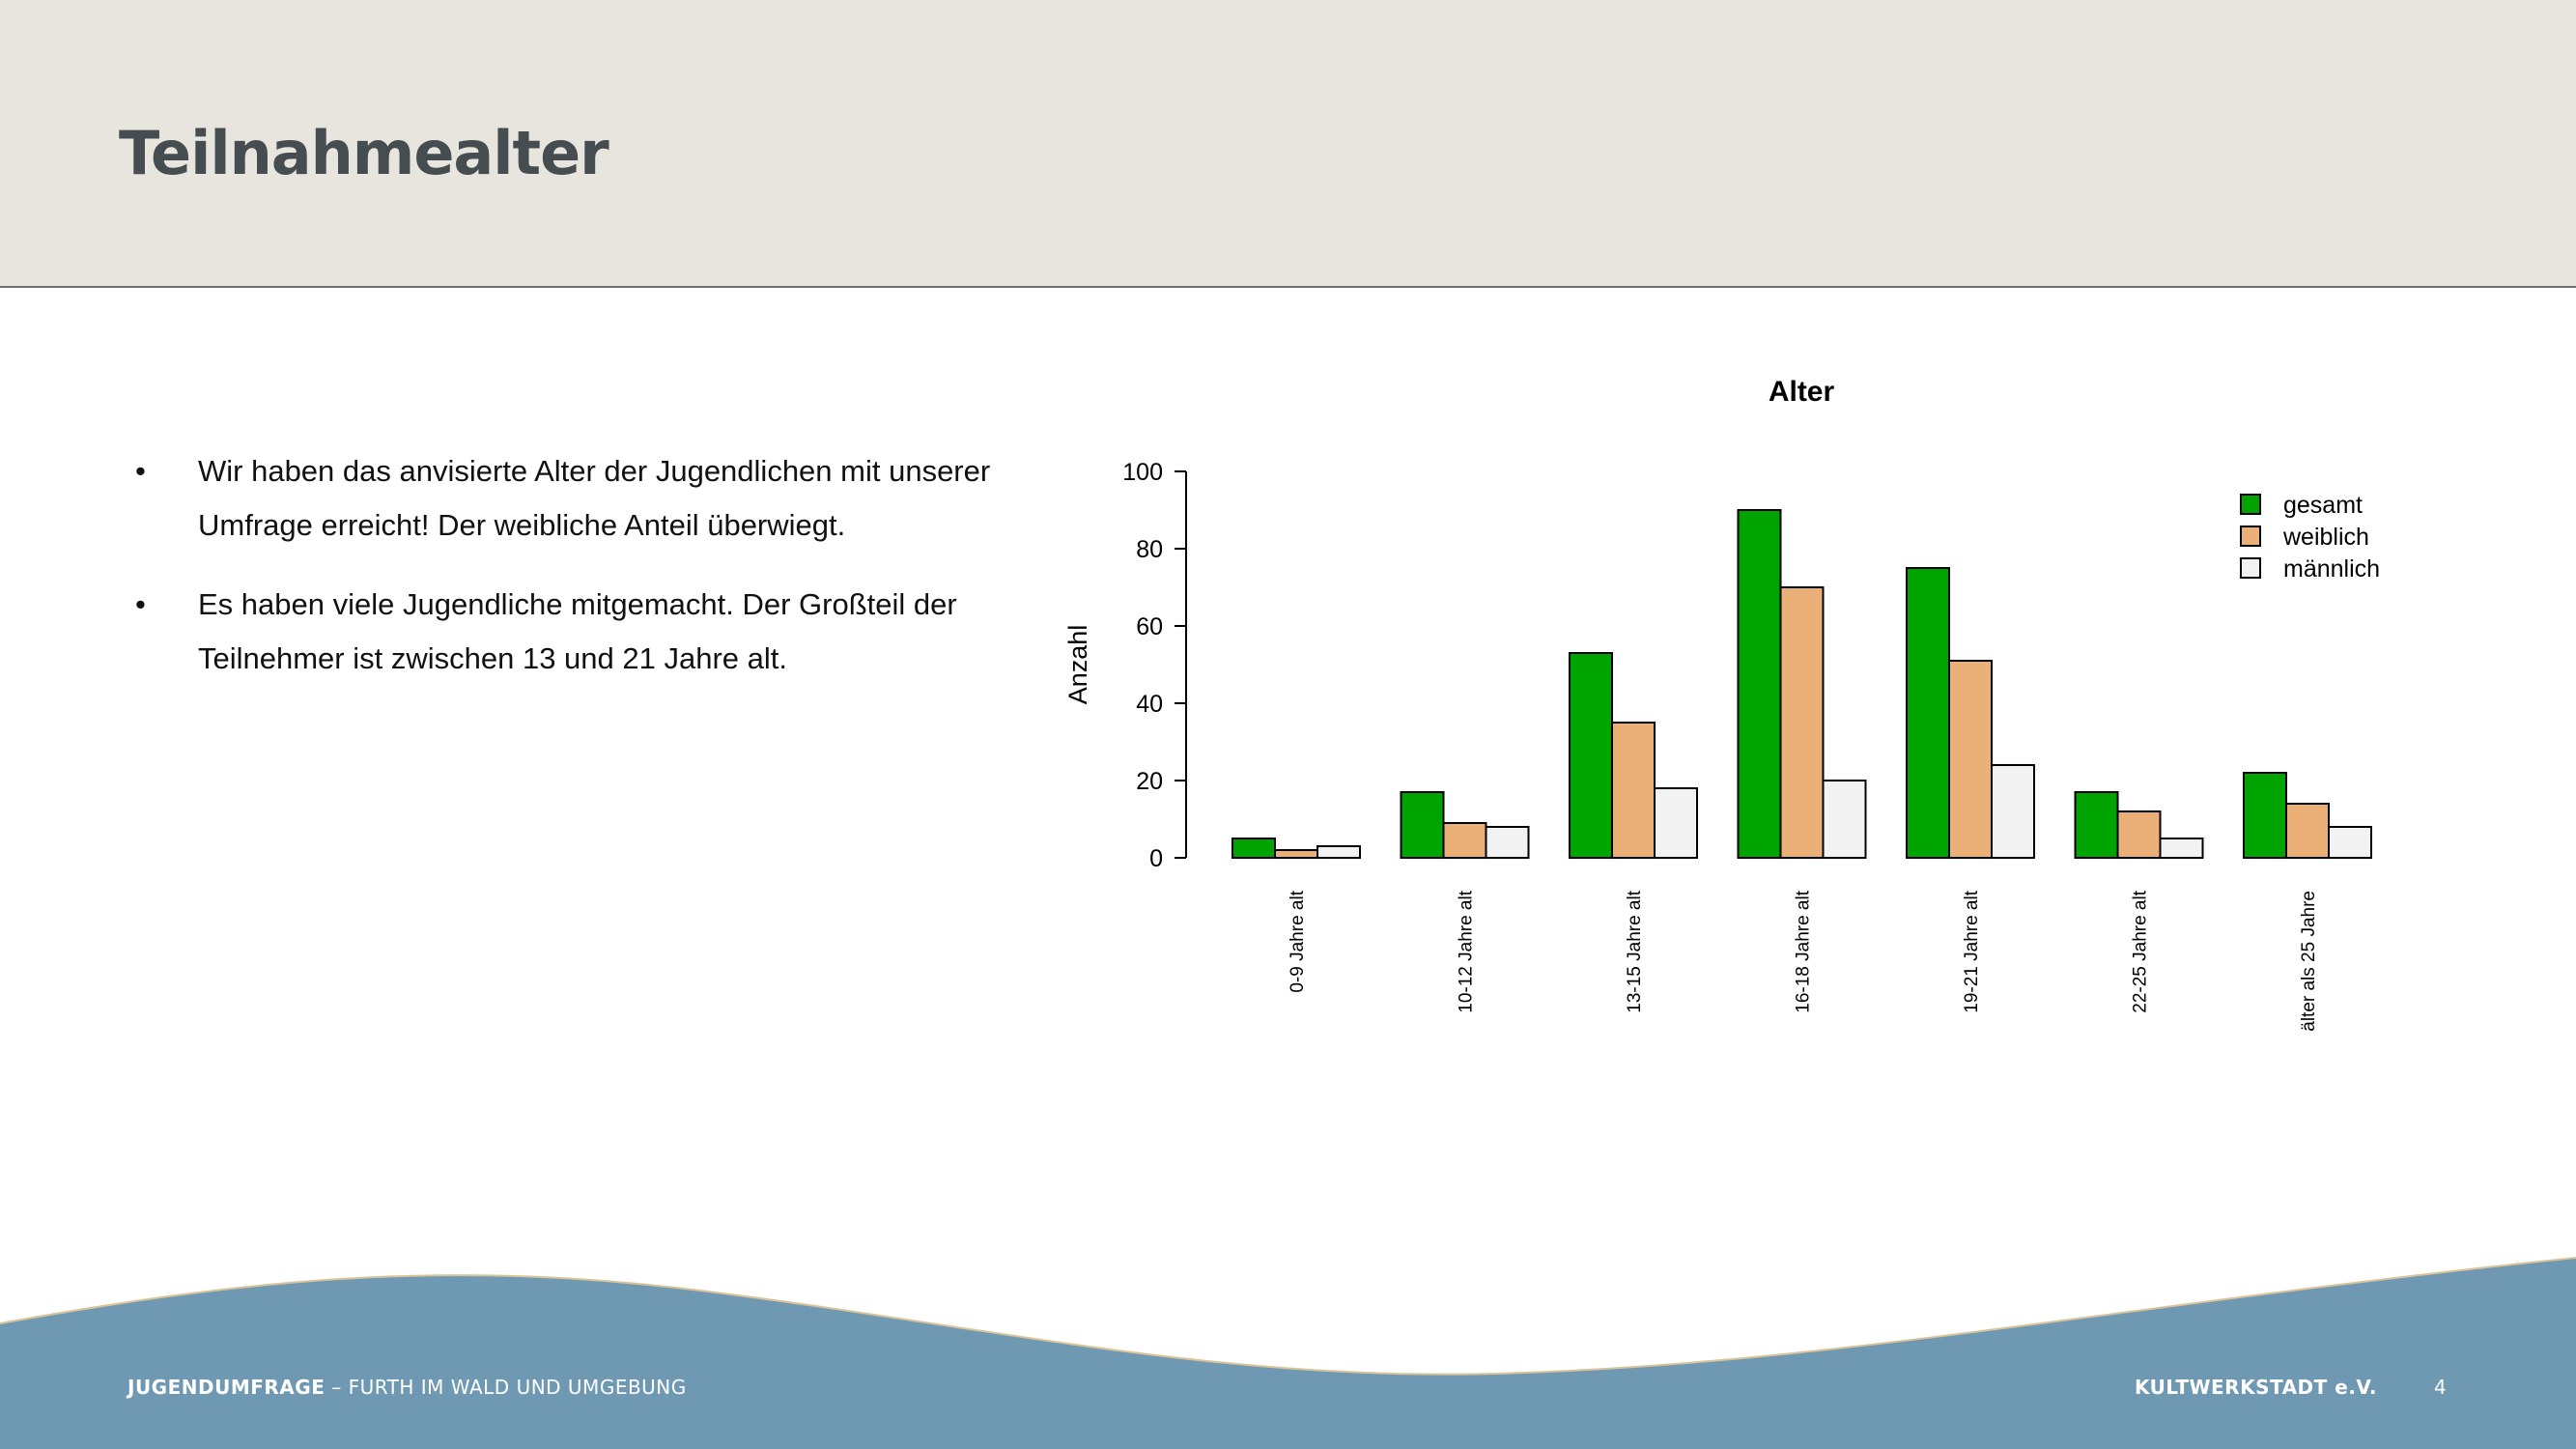 The width and height of the screenshot is (2576, 1449). Describe the element at coordinates (1156, 858) in the screenshot. I see `y-tick-label: 0` at that location.